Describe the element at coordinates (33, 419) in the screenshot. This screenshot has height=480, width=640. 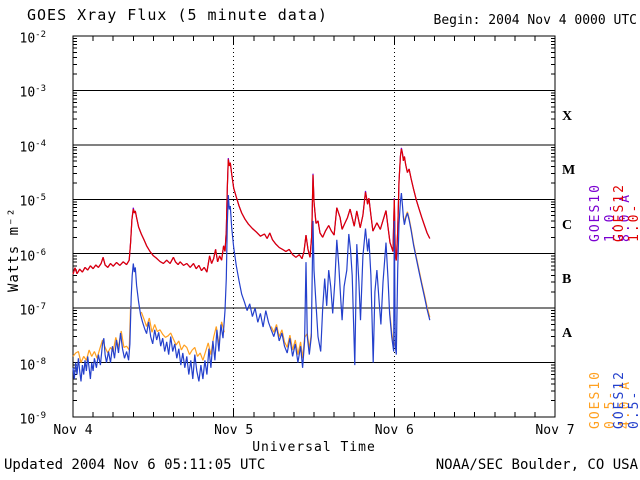
I see `y-tick-label: 10⁻⁹` at that location.